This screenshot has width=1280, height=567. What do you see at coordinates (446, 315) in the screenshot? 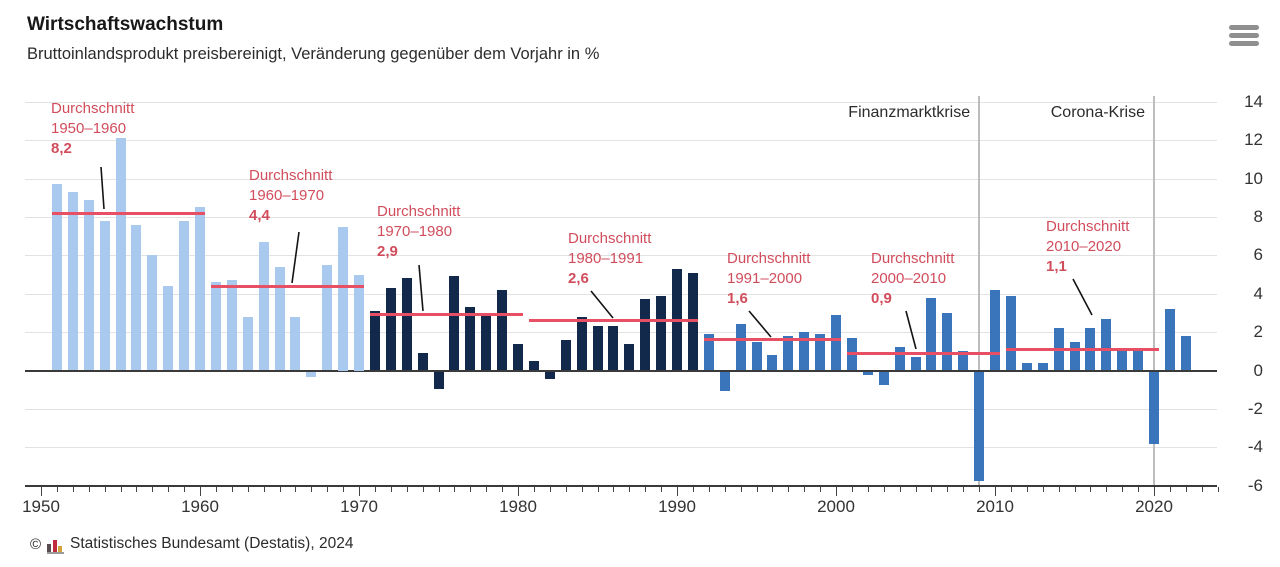
I see `average-line-1970–1980` at bounding box center [446, 315].